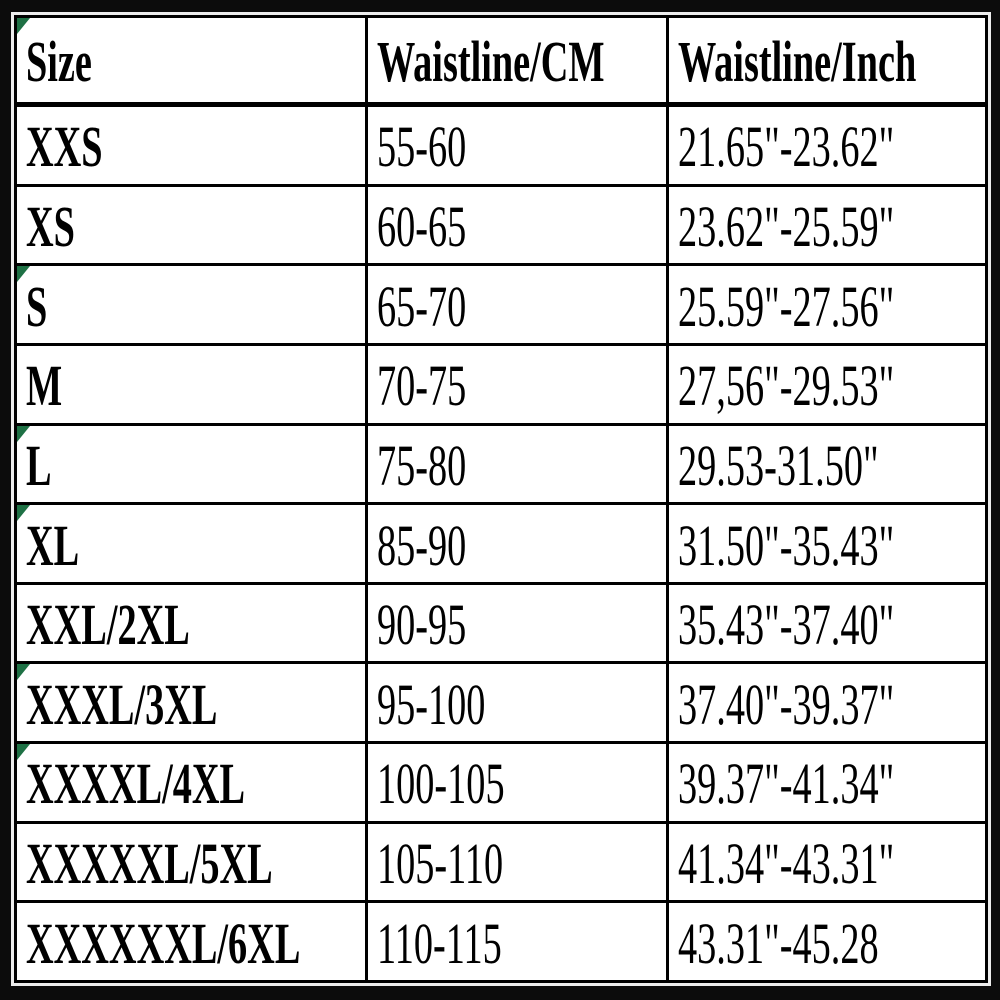 The image size is (1000, 1000). Describe the element at coordinates (53, 545) in the screenshot. I see `size-value: XL` at that location.